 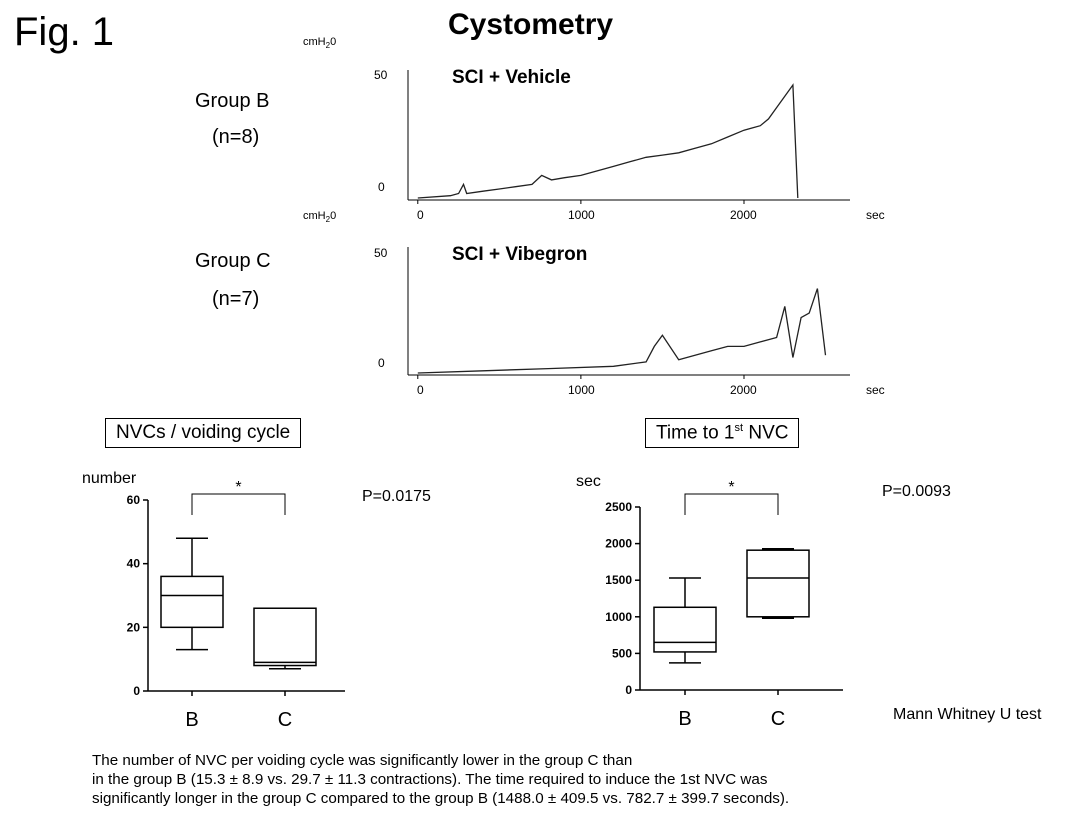 What do you see at coordinates (588, 481) in the screenshot?
I see `panel-time-ylabel: sec` at bounding box center [588, 481].